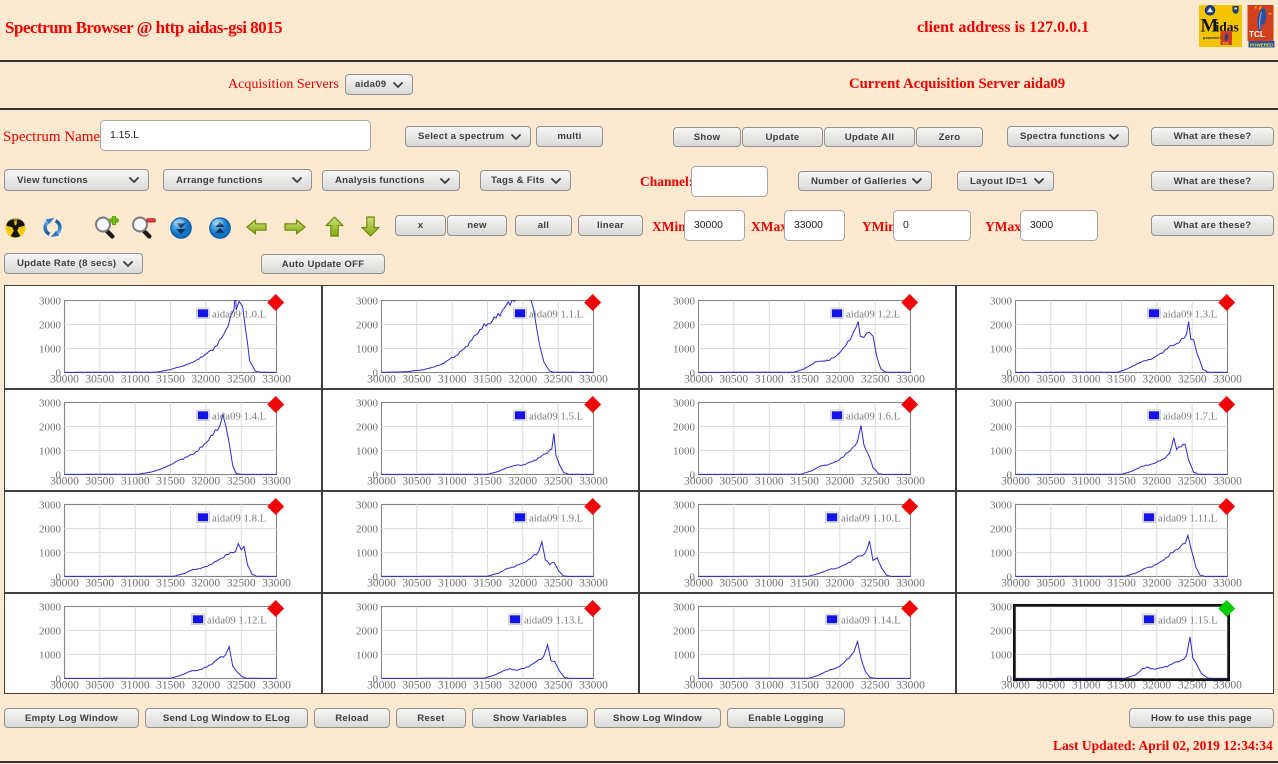 The height and width of the screenshot is (764, 1278). I want to click on svg-text: aida09 1.4.L, so click(239, 417).